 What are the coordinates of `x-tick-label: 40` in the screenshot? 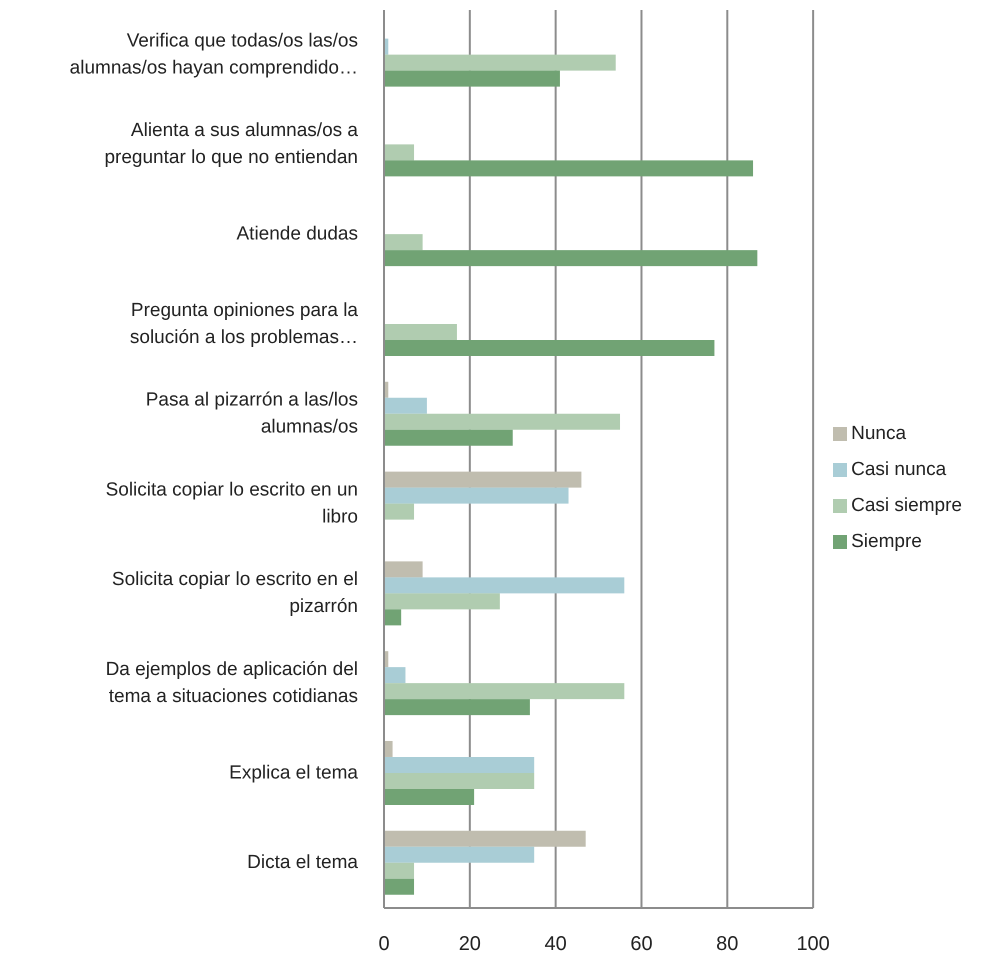 It's located at (555, 944).